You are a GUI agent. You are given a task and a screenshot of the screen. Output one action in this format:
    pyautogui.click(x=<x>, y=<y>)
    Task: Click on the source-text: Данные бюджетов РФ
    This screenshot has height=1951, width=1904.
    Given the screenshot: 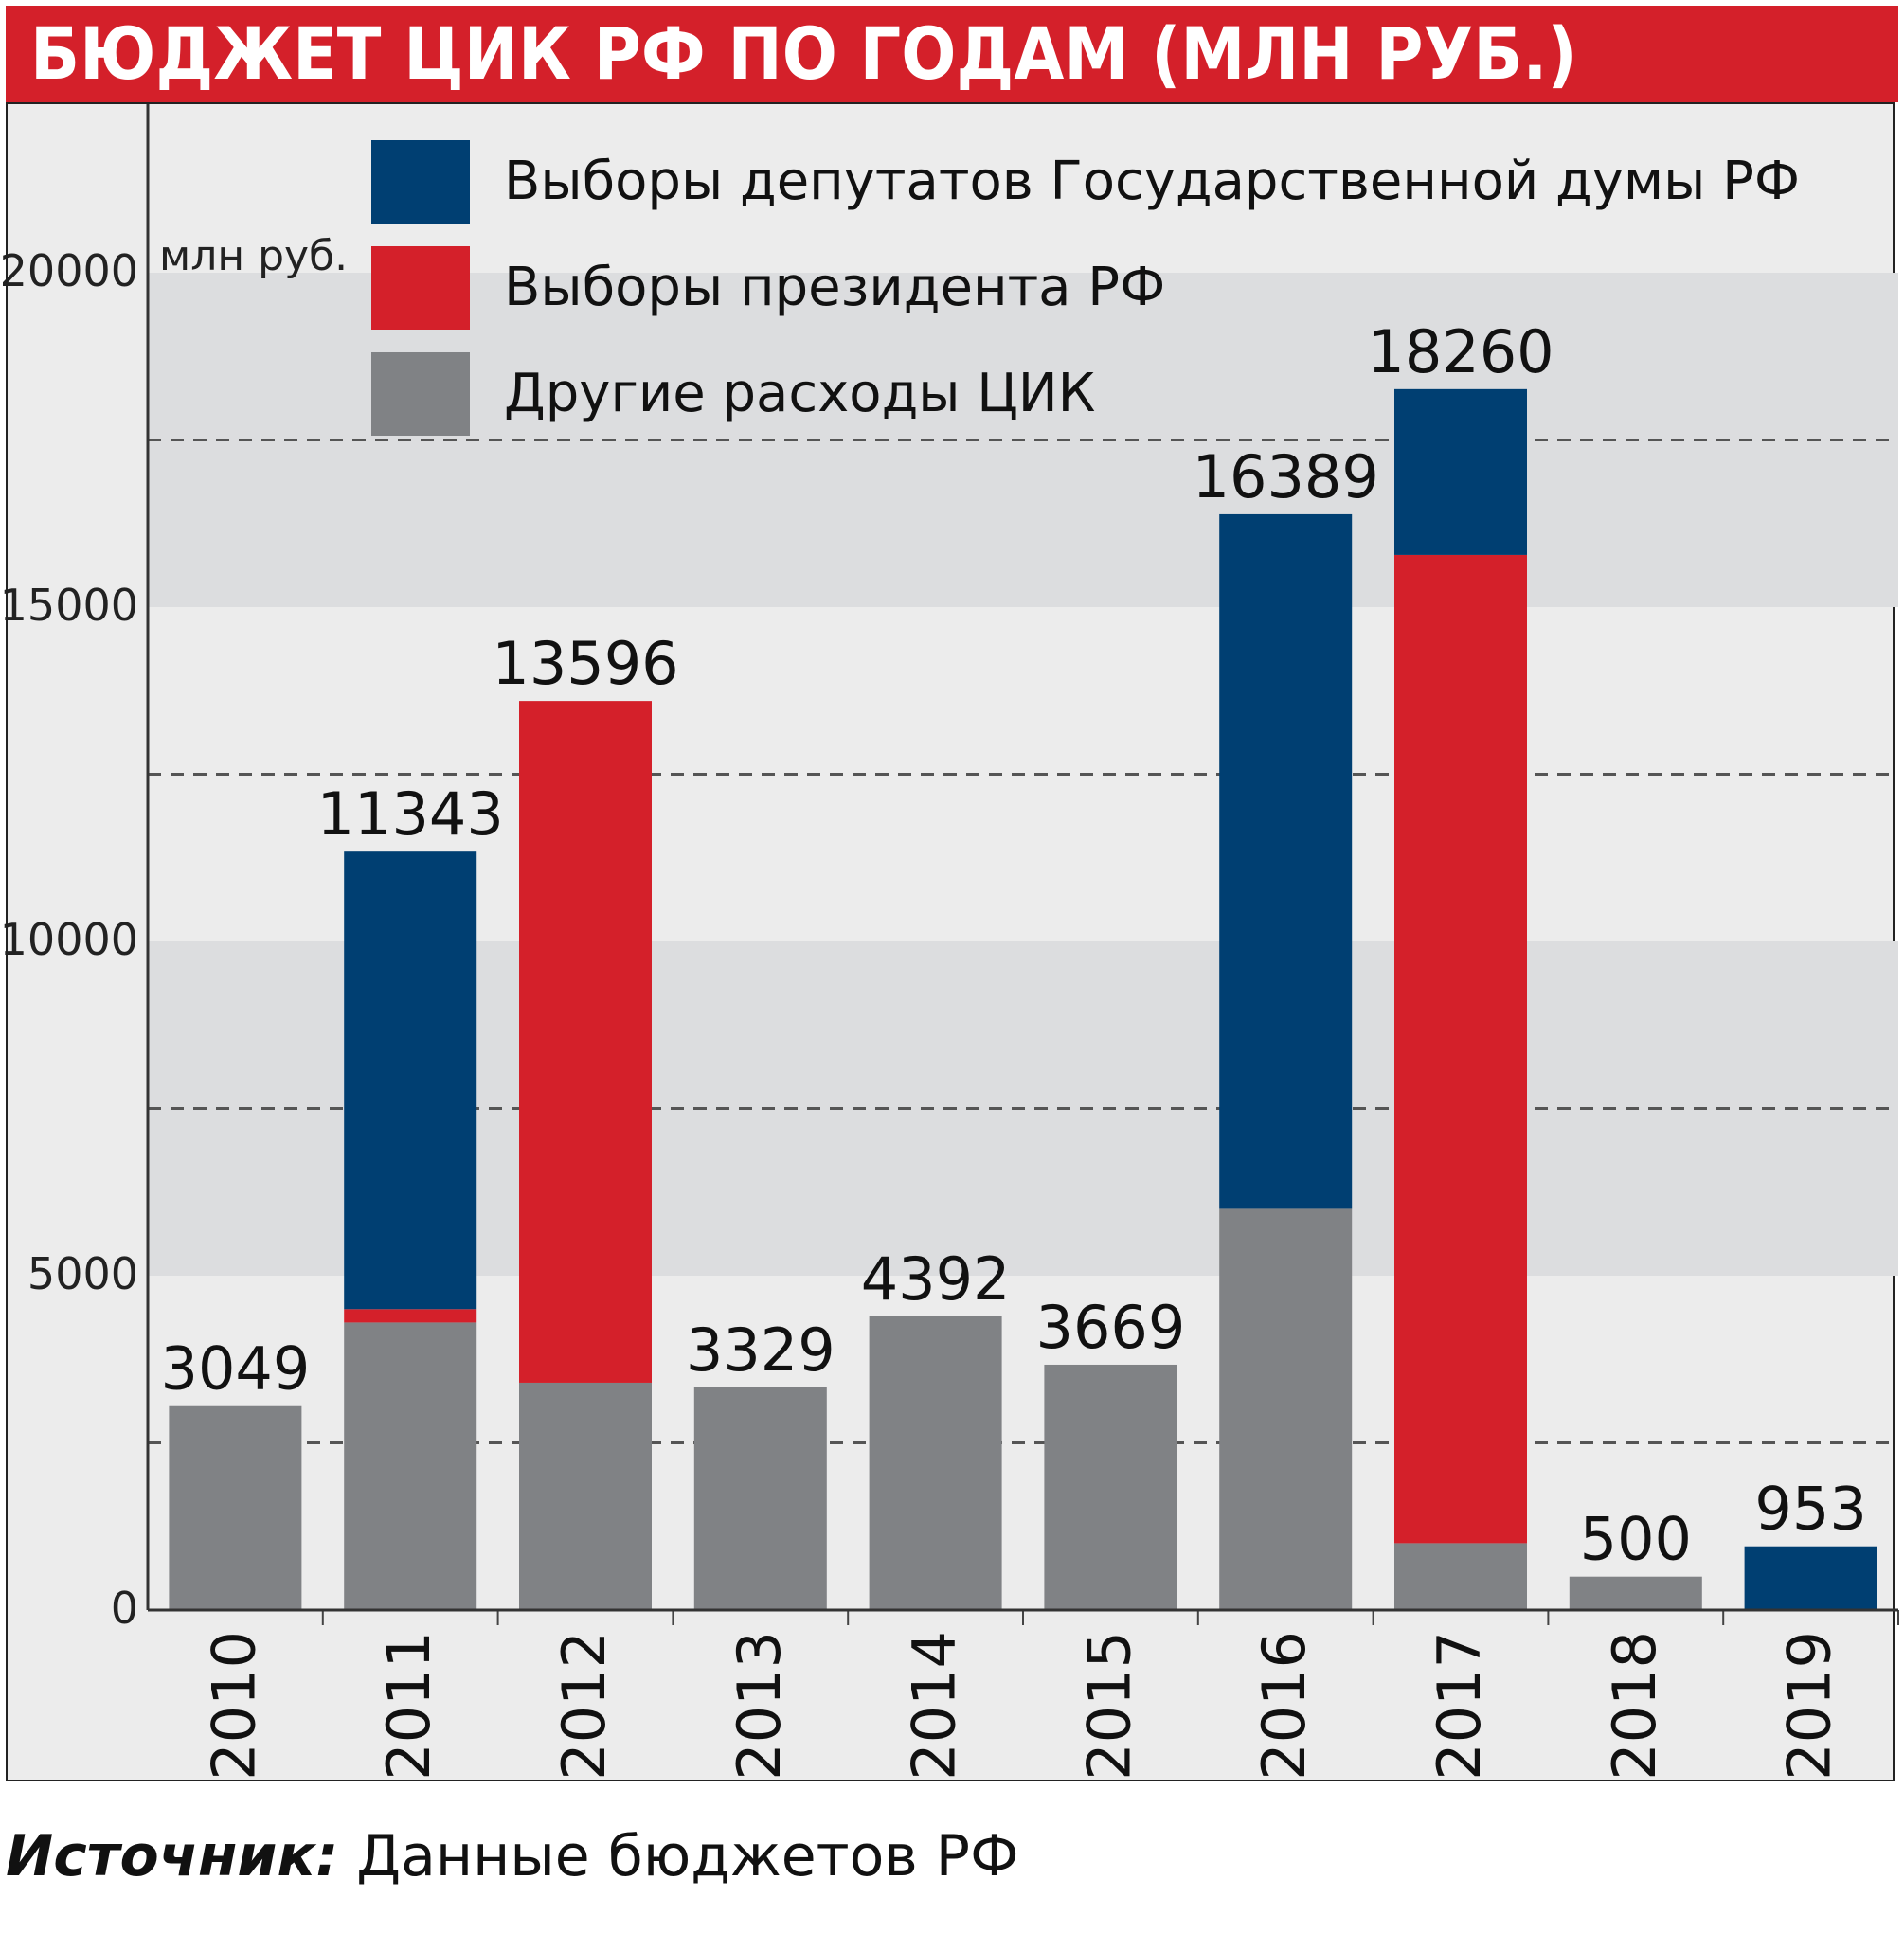 What is the action you would take?
    pyautogui.click(x=687, y=1856)
    